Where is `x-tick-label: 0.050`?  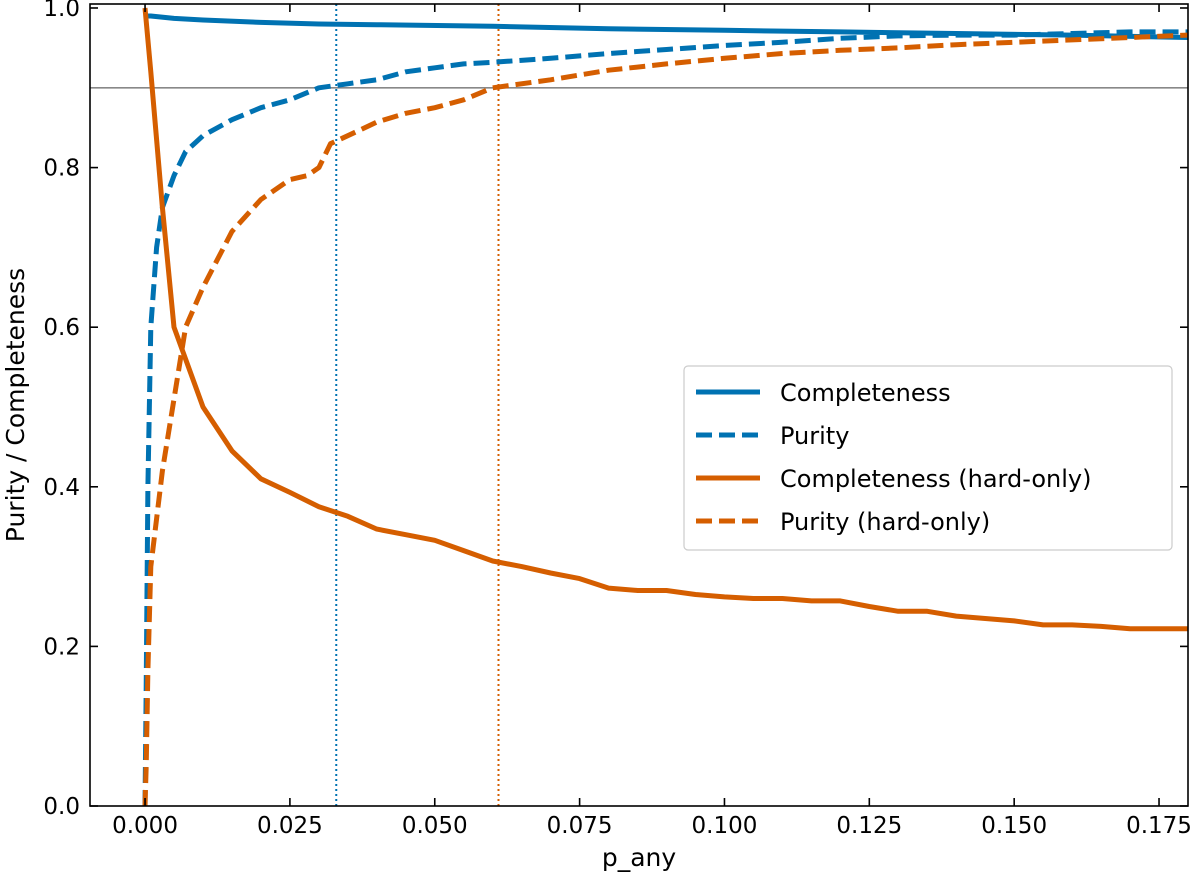 x-tick-label: 0.050 is located at coordinates (435, 826).